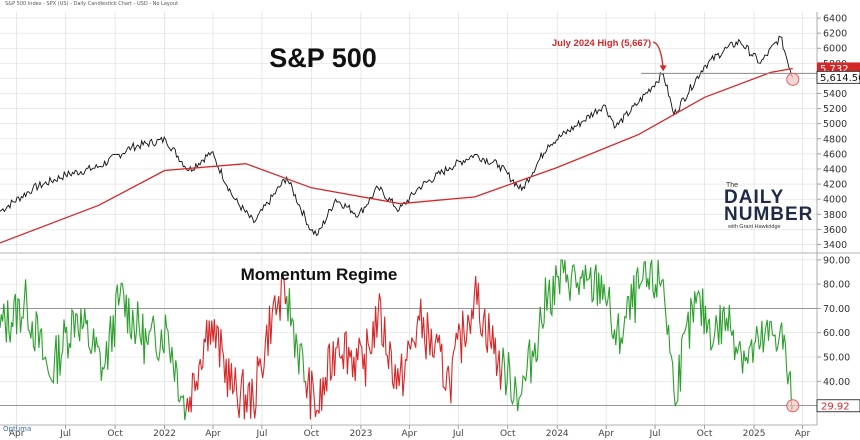 The width and height of the screenshot is (860, 440). I want to click on logo-byline: with Grant Hawkridge, so click(754, 227).